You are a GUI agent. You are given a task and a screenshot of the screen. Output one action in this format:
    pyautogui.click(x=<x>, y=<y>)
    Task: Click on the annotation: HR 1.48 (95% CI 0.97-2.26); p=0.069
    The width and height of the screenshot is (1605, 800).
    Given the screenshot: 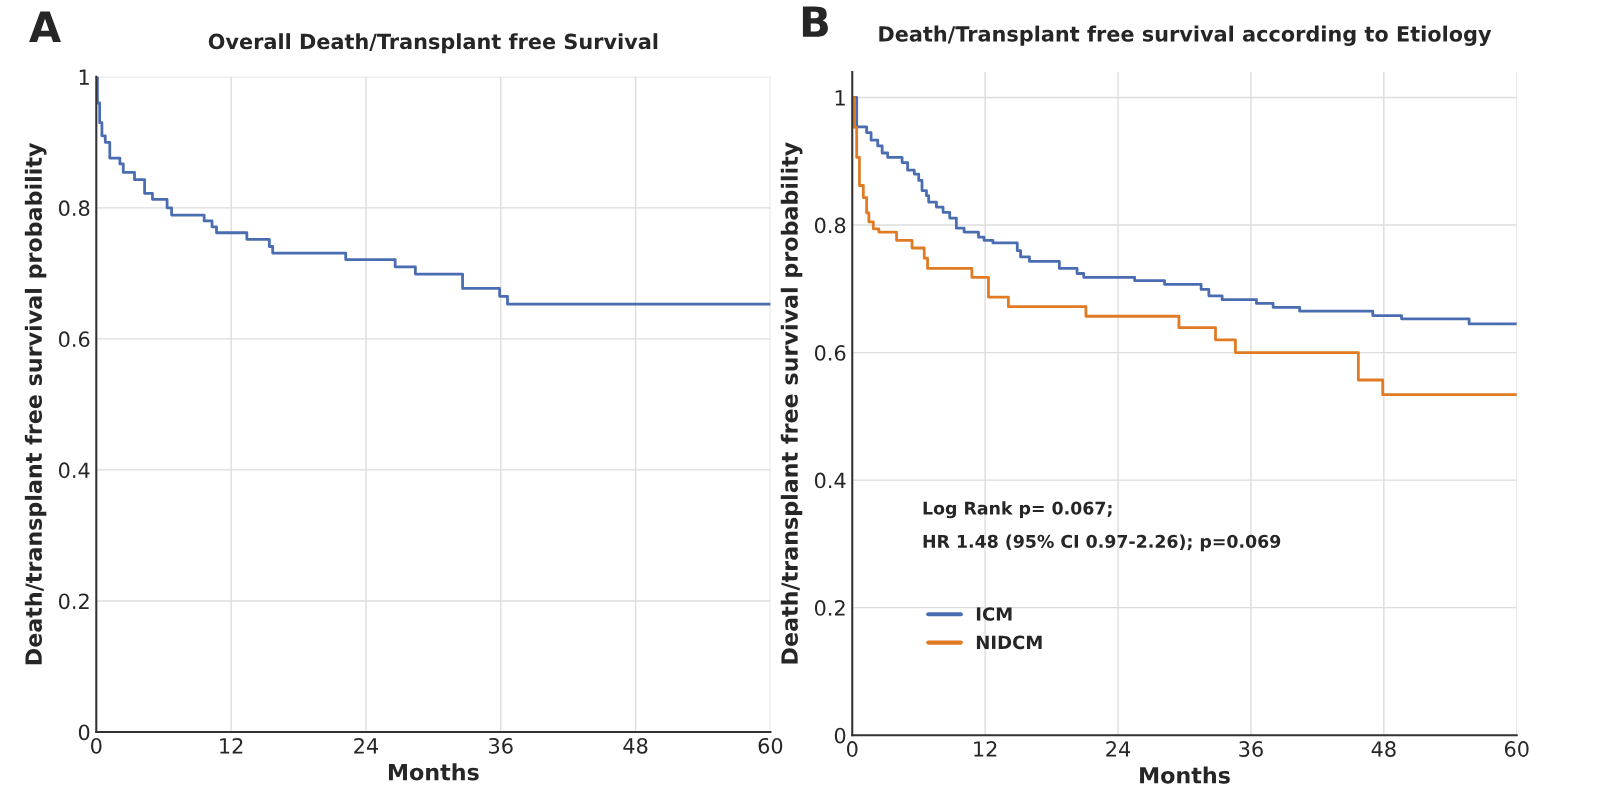 What is the action you would take?
    pyautogui.click(x=1102, y=543)
    